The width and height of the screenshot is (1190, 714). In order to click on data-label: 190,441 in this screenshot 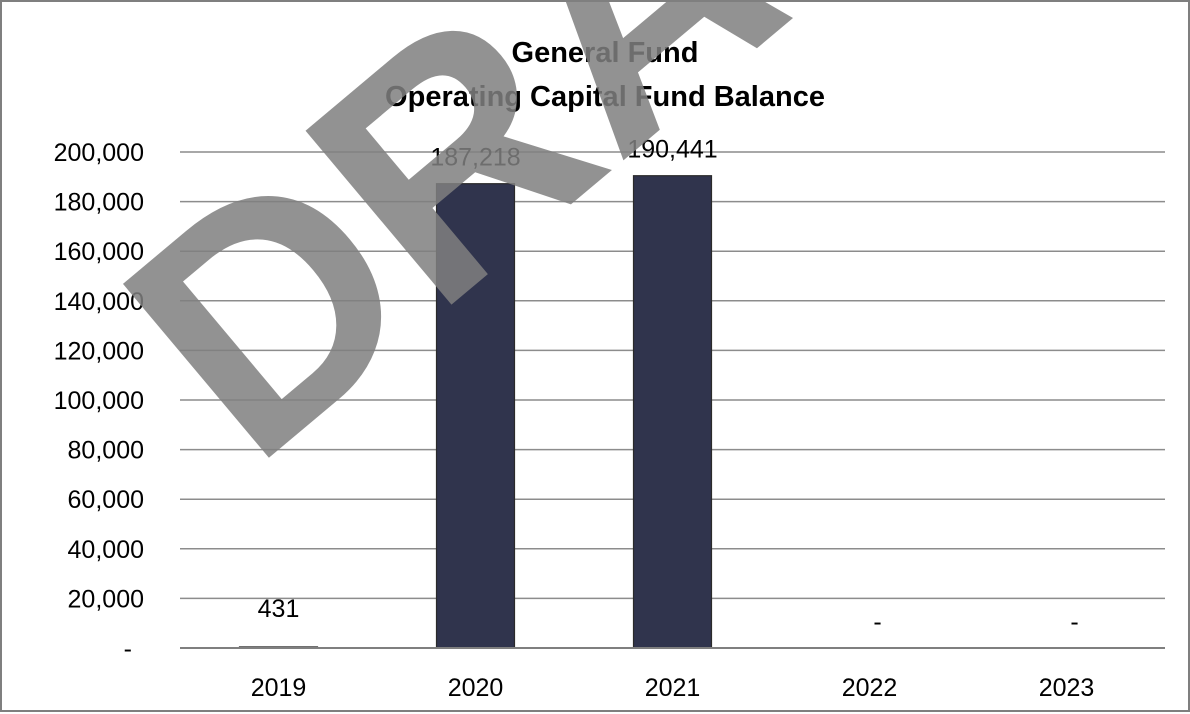, I will do `click(672, 150)`.